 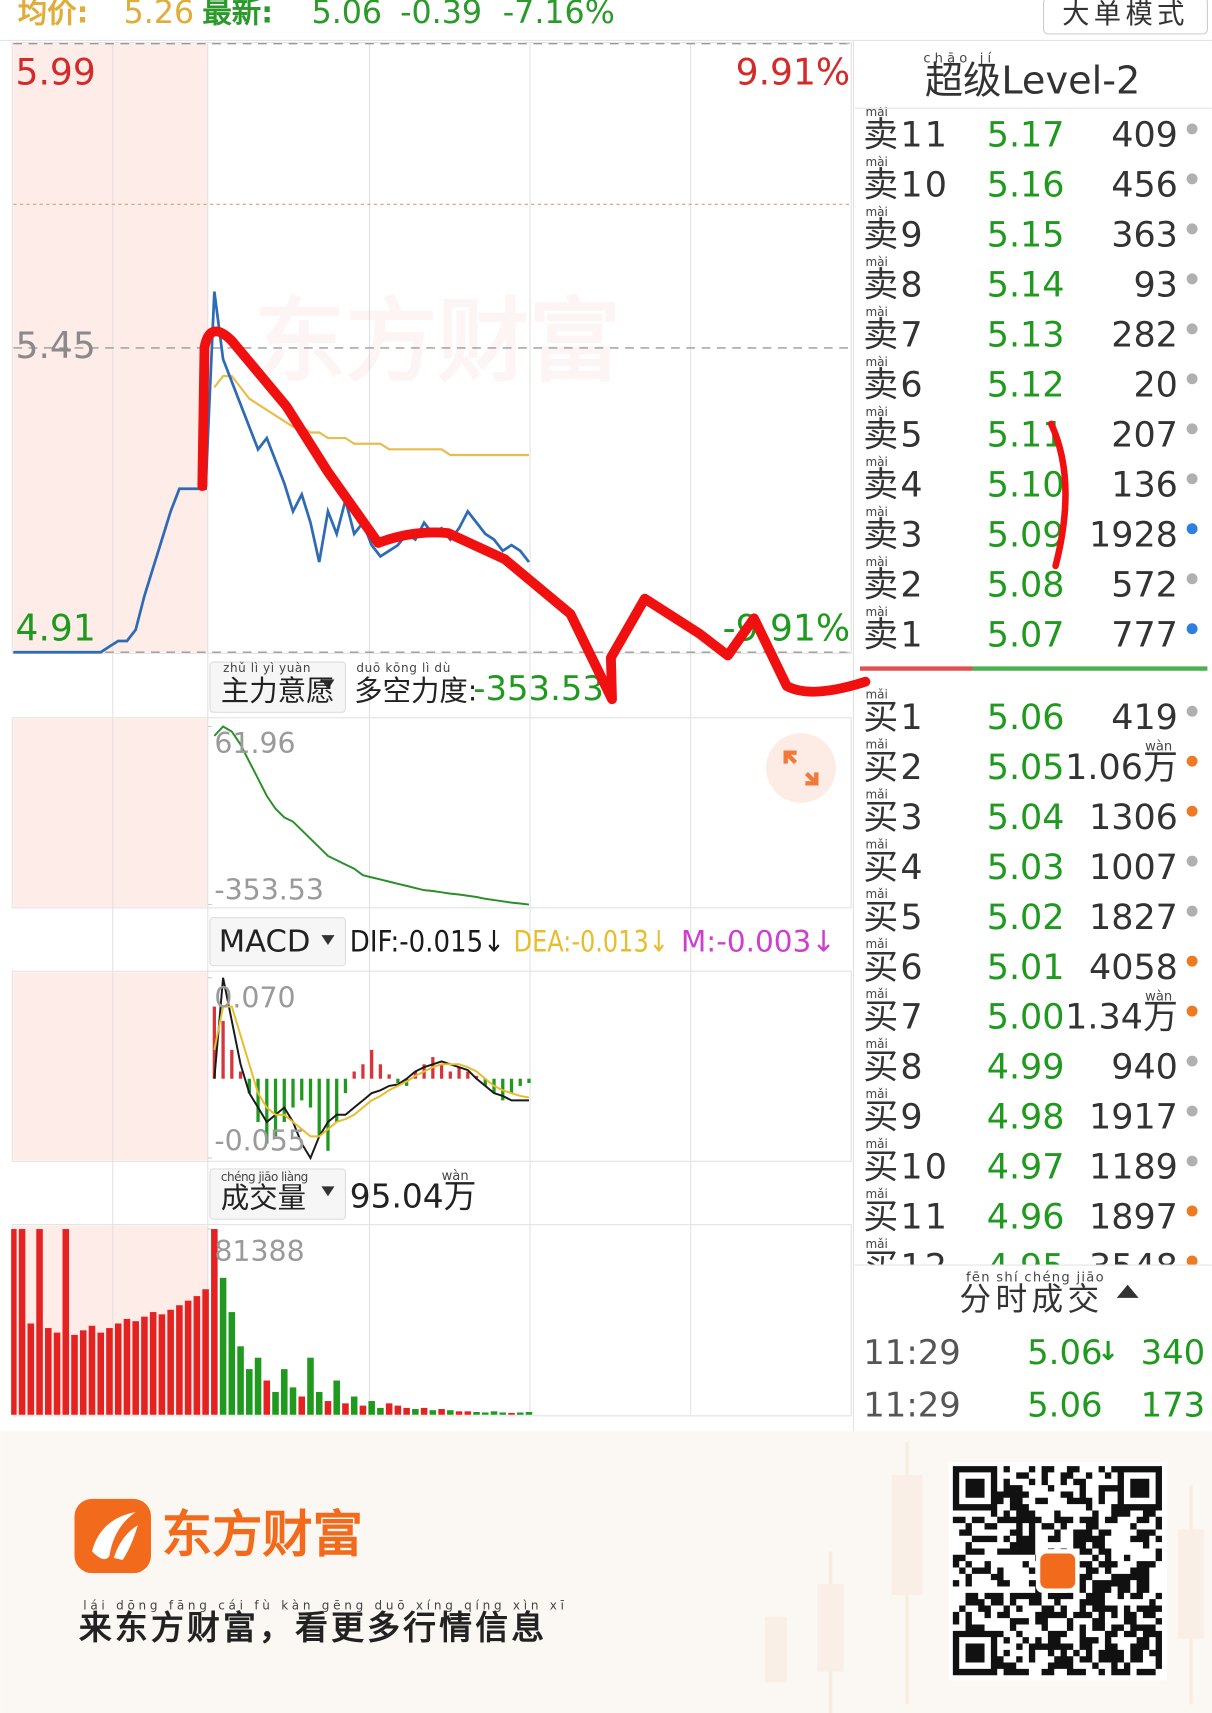 What do you see at coordinates (1127, 1291) in the screenshot?
I see `trades-collapse` at bounding box center [1127, 1291].